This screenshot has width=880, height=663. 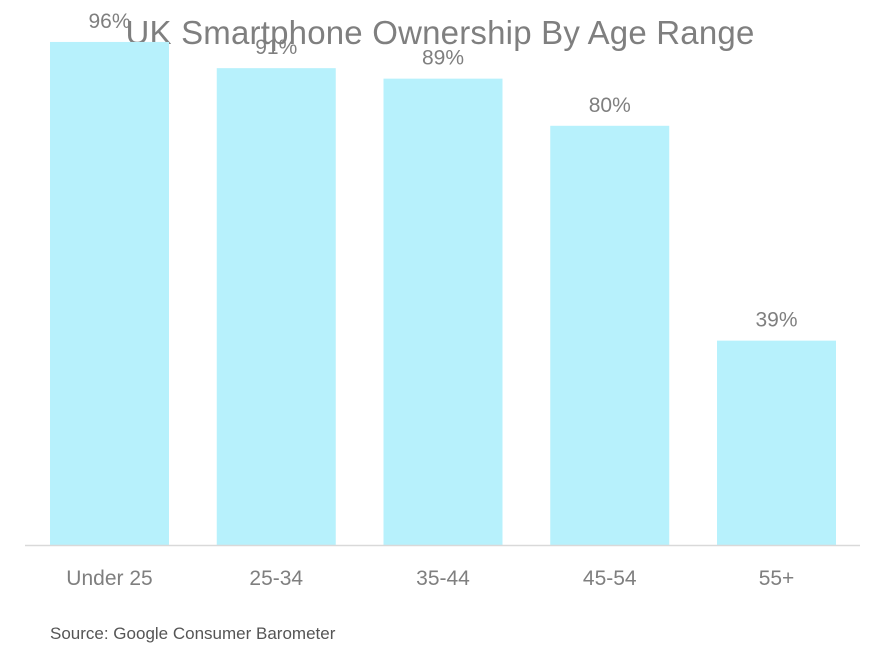 What do you see at coordinates (443, 58) in the screenshot?
I see `data-label: 89%` at bounding box center [443, 58].